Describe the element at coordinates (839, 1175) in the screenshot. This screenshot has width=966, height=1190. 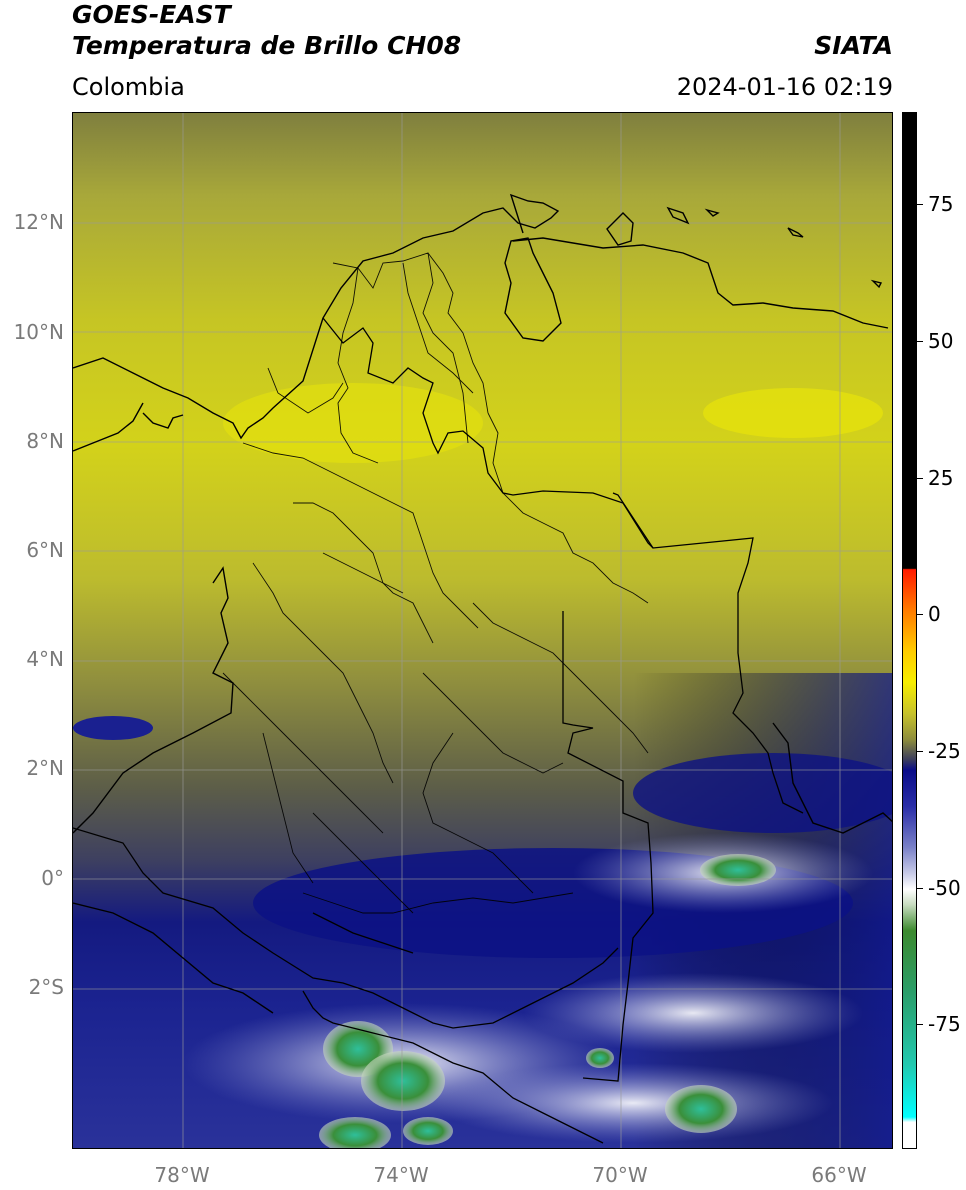
I see `lon-label-66w: 66°W` at that location.